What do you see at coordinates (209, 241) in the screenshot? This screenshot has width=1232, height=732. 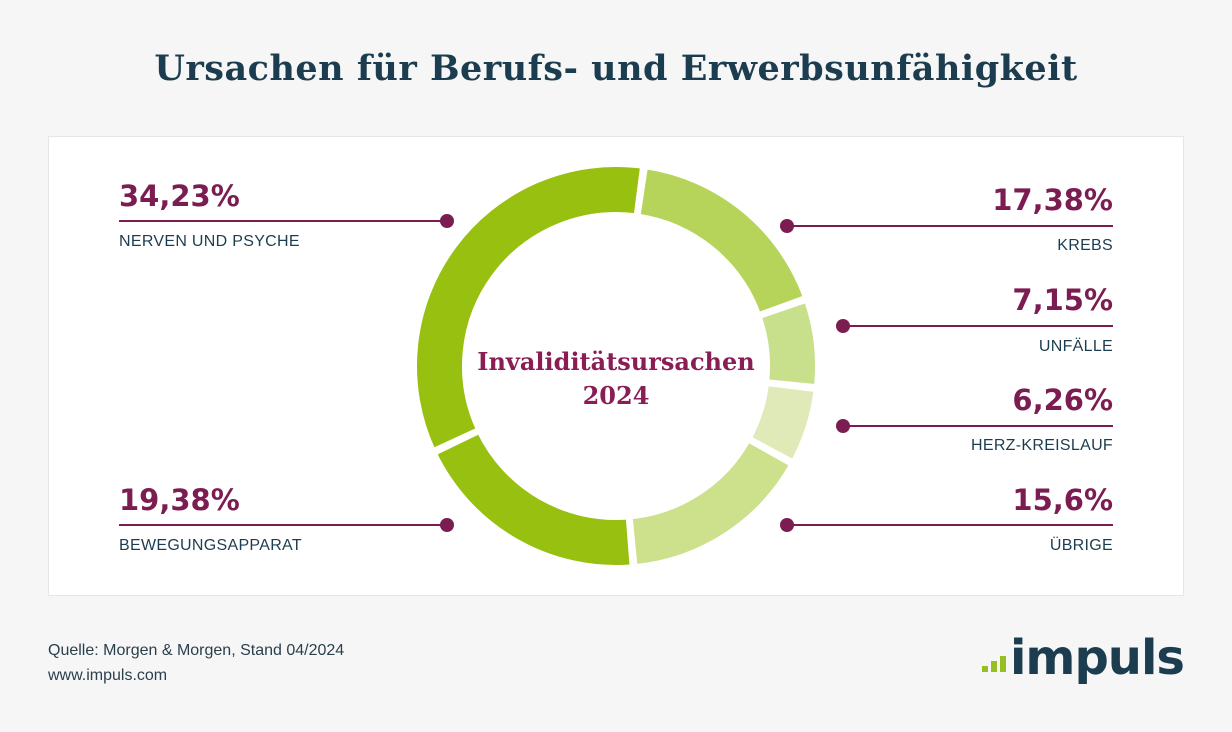 I see `slice-label-nerven: NERVEN UND PSYCHE` at bounding box center [209, 241].